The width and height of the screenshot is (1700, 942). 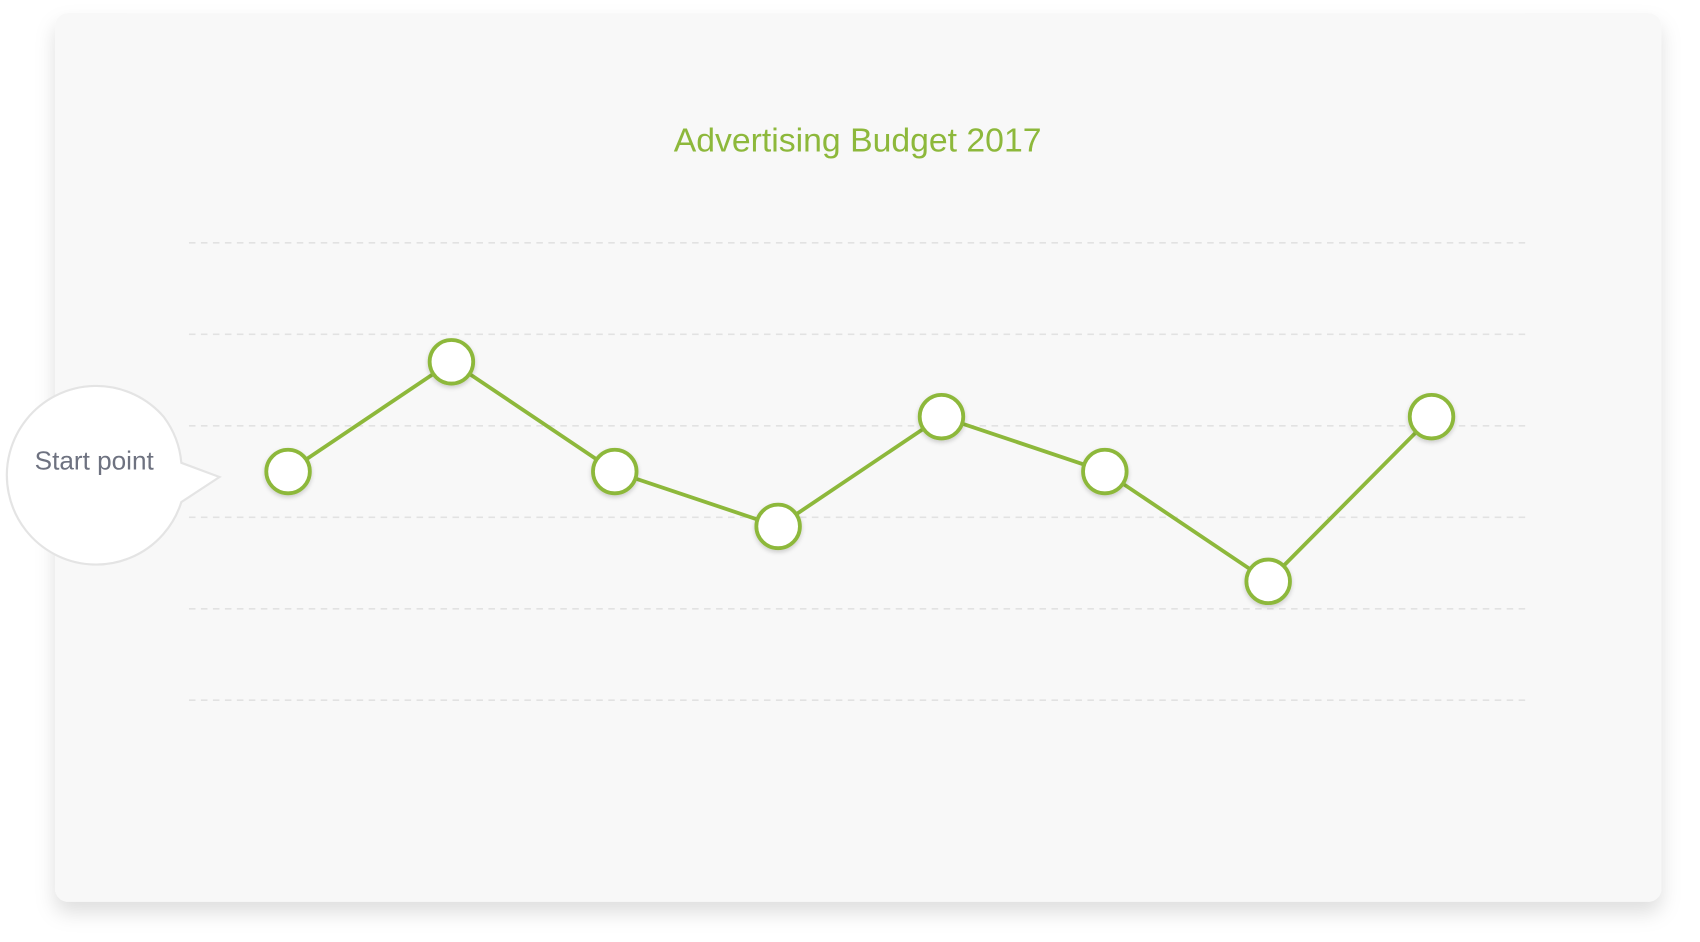 I want to click on callout-bubble, so click(x=113, y=475).